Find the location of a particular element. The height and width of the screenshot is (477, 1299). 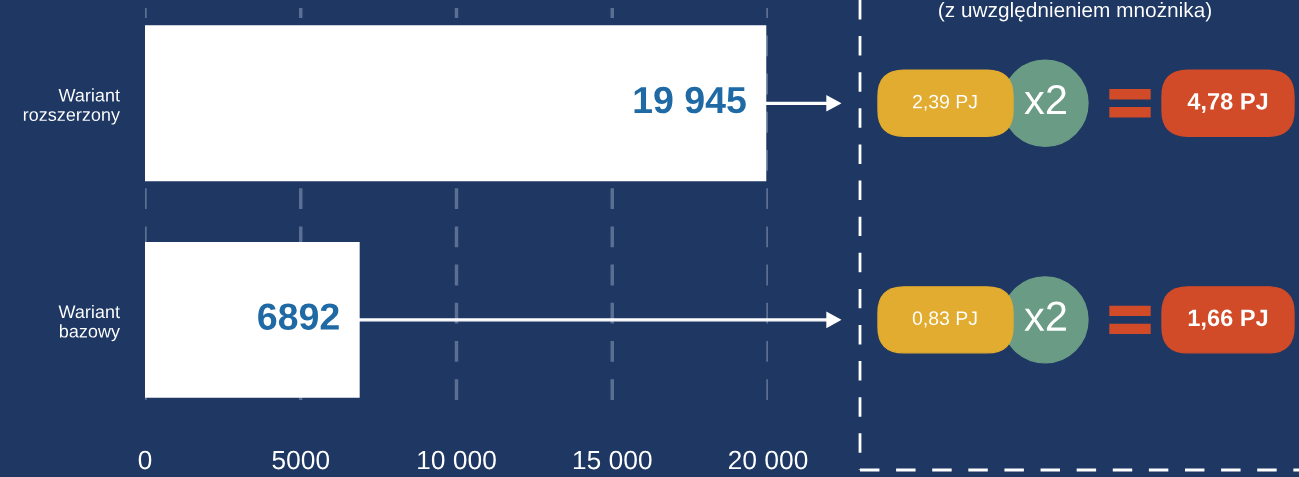

text: 0,83 PJ is located at coordinates (944, 319).